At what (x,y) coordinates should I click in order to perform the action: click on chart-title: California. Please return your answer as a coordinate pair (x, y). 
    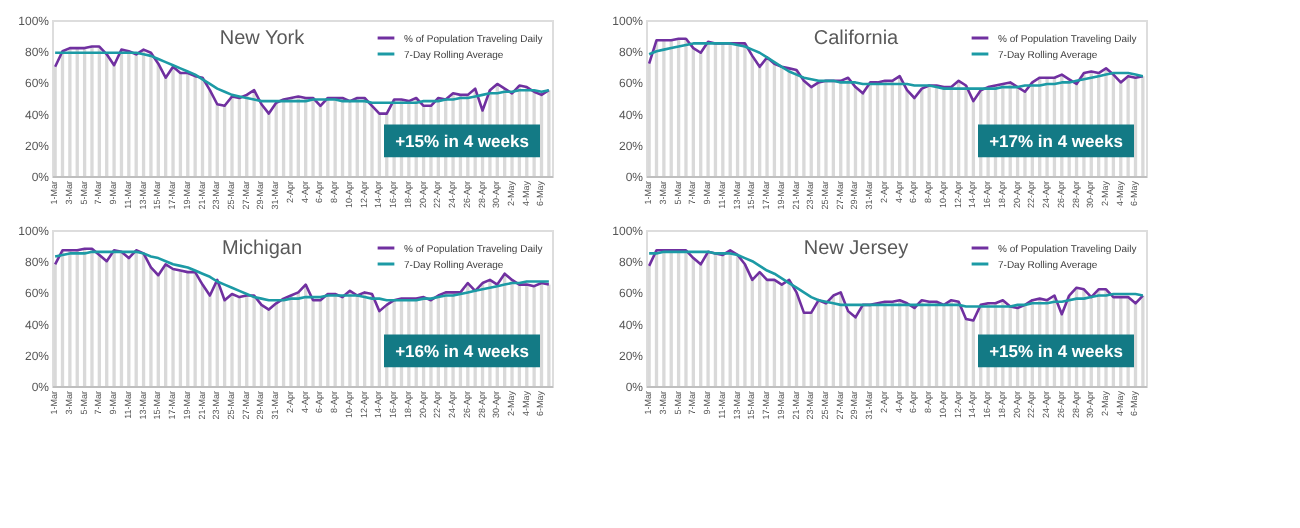
    Looking at the image, I should click on (856, 39).